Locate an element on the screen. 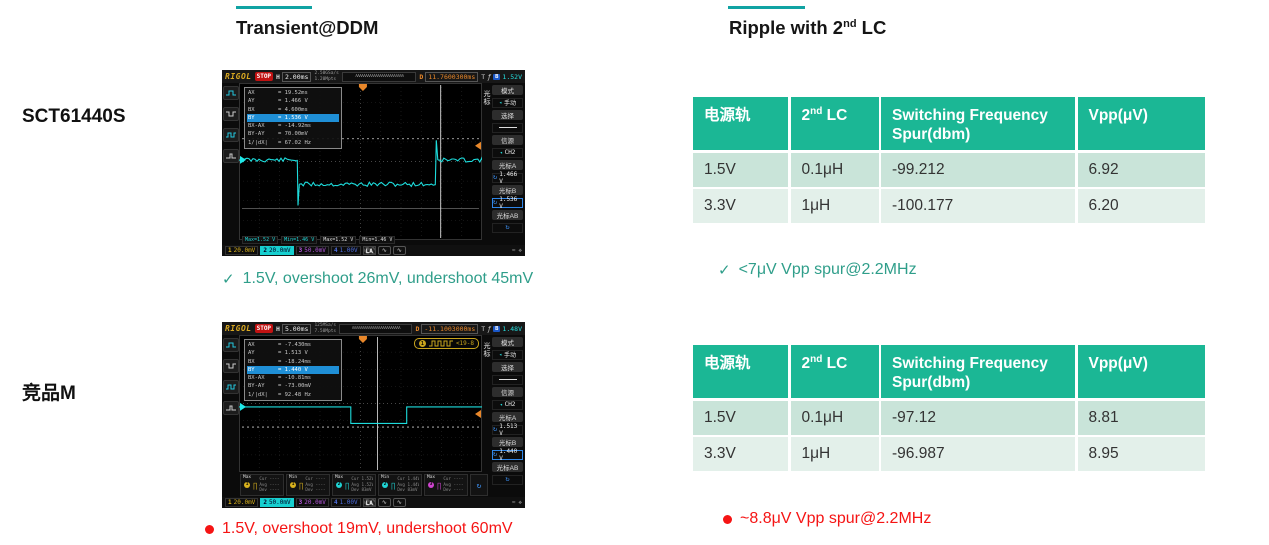  measurement-tile: Min 1 ∏ Cur ---- Avg ---- Dev ---- is located at coordinates (308, 485).